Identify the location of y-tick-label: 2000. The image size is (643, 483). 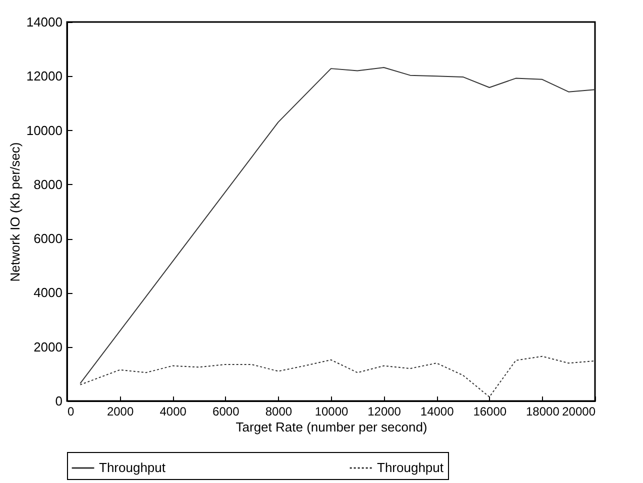
(48, 346).